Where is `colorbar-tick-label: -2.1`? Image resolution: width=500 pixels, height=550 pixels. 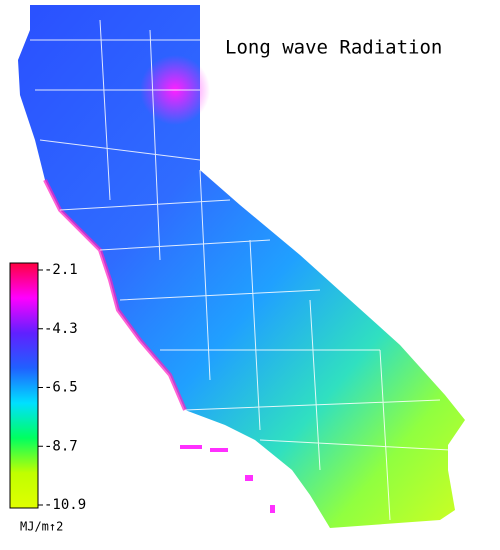 colorbar-tick-label: -2.1 is located at coordinates (61, 270).